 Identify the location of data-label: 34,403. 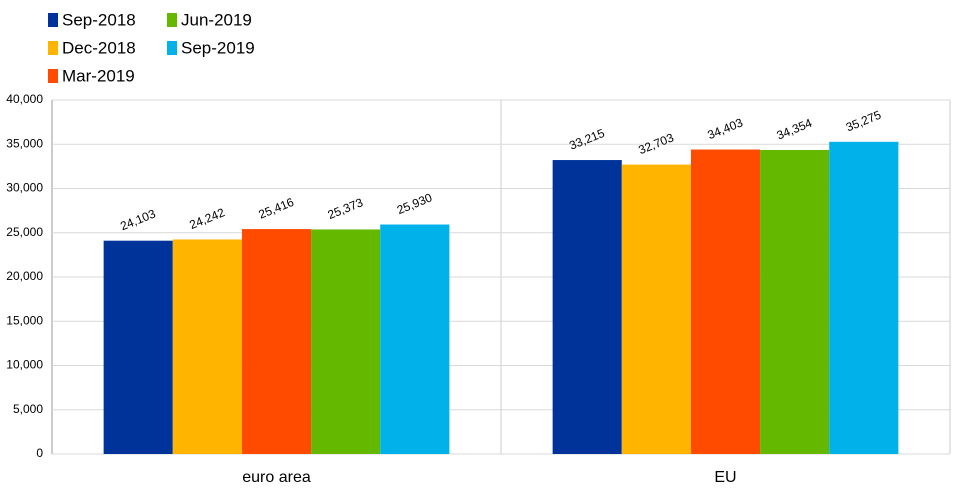
(726, 128).